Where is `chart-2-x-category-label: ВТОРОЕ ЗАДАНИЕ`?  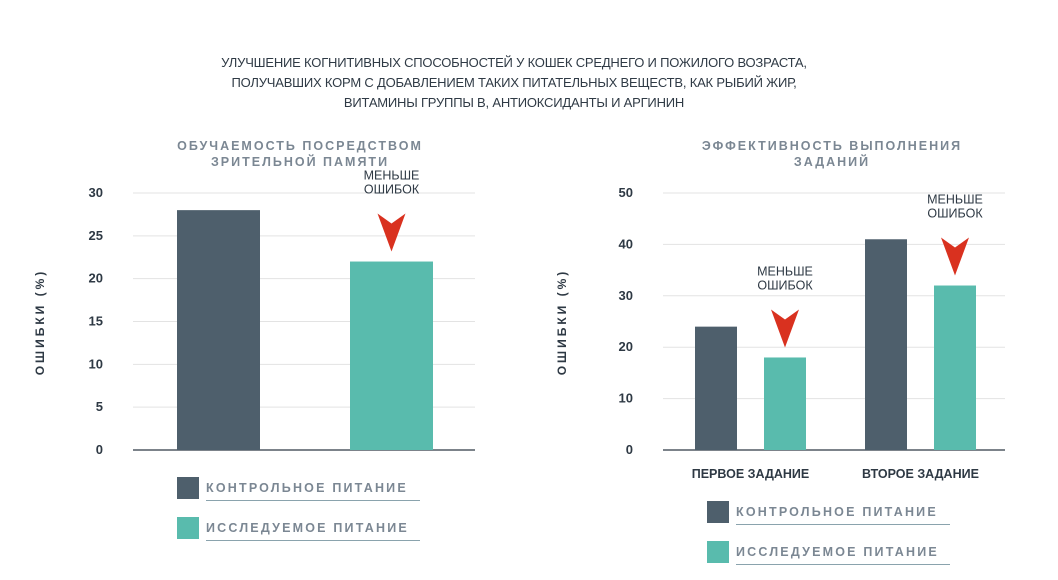 chart-2-x-category-label: ВТОРОЕ ЗАДАНИЕ is located at coordinates (920, 474).